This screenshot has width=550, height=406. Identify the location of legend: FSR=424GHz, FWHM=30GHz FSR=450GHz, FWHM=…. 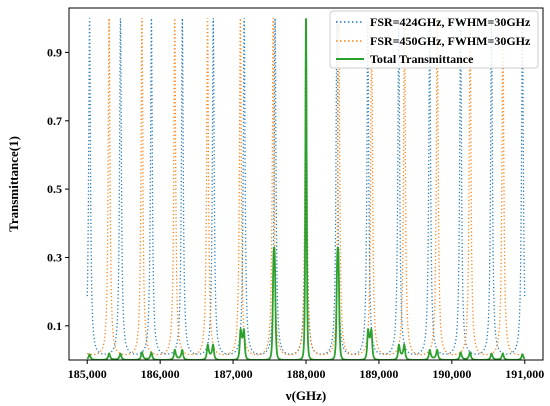
(434, 39).